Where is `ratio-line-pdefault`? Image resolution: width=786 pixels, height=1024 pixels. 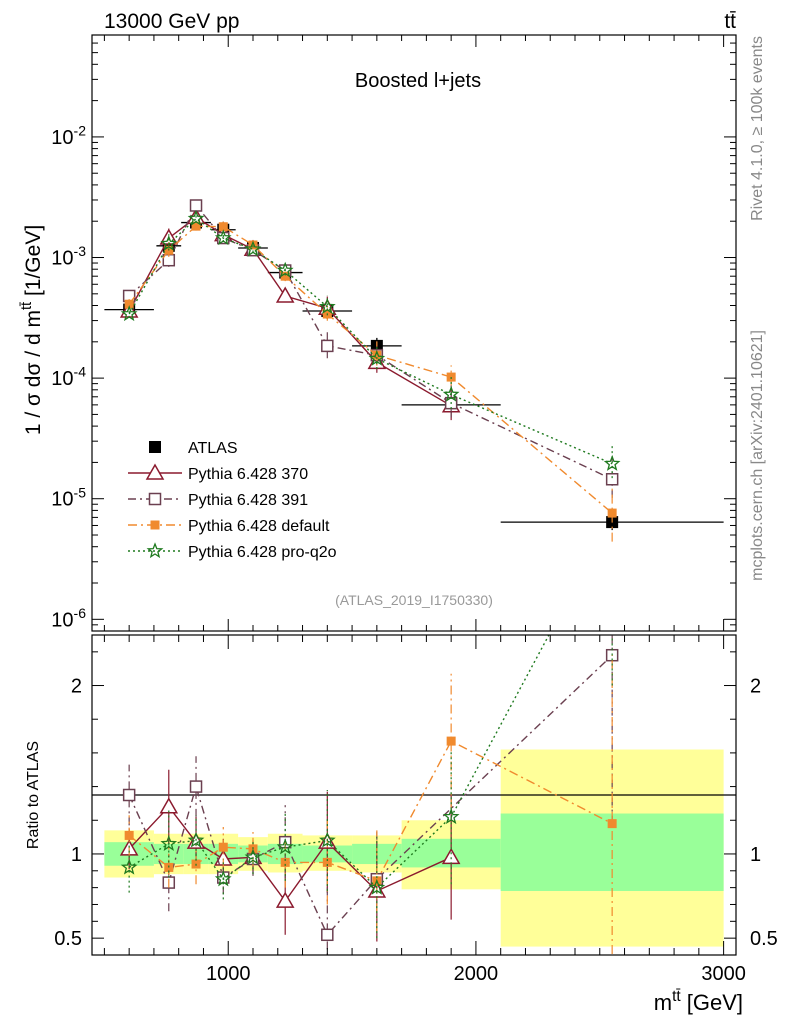
ratio-line-pdefault is located at coordinates (370, 811).